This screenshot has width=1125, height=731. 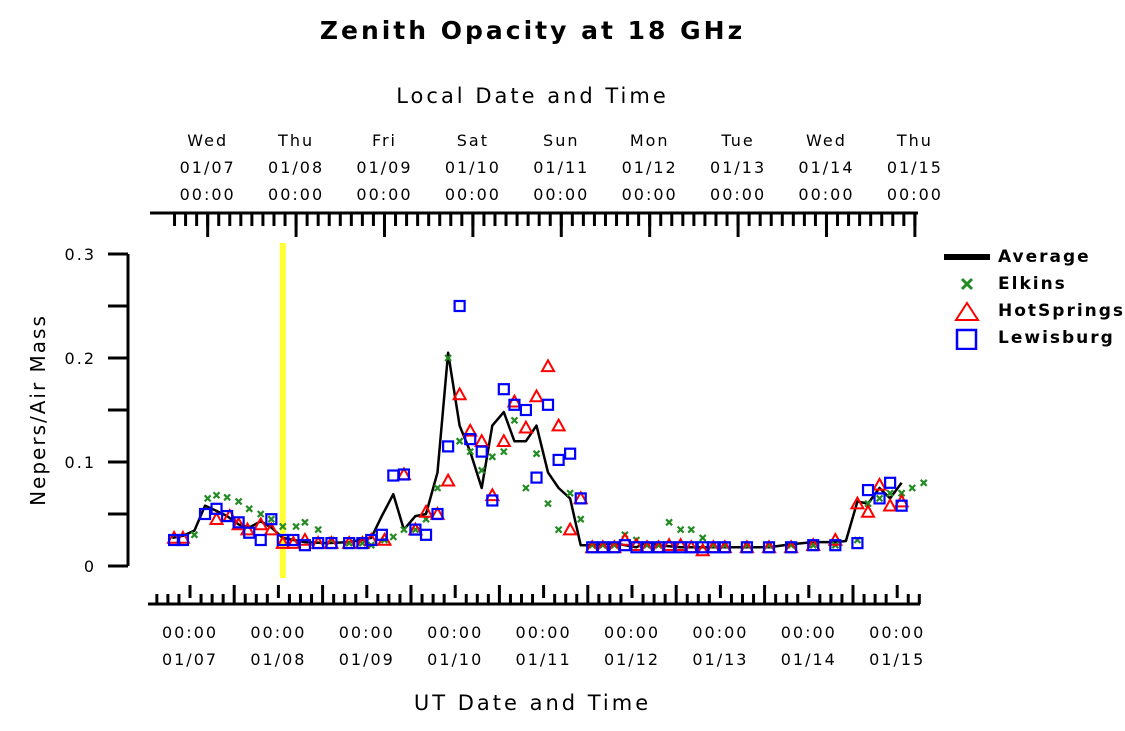 I want to click on bottom-axis-title: UT Date and Time, so click(x=532, y=703).